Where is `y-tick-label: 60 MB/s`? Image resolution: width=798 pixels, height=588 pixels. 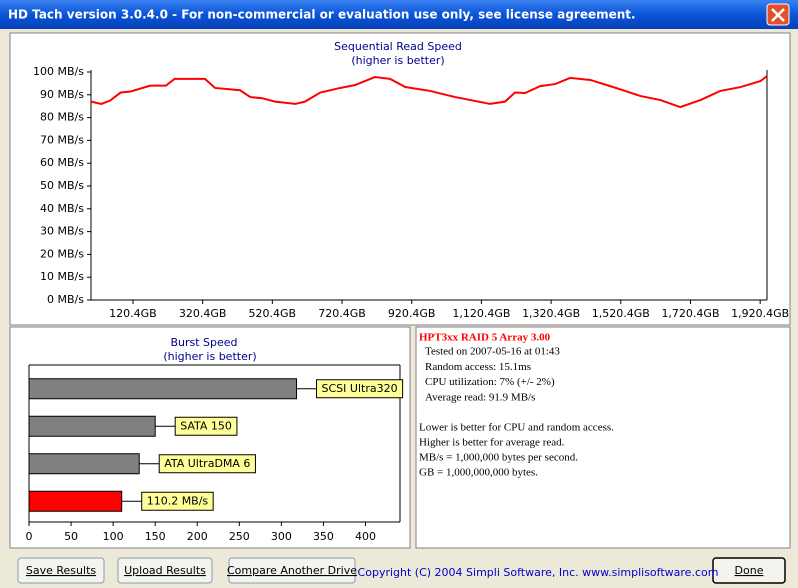 y-tick-label: 60 MB/s is located at coordinates (62, 162).